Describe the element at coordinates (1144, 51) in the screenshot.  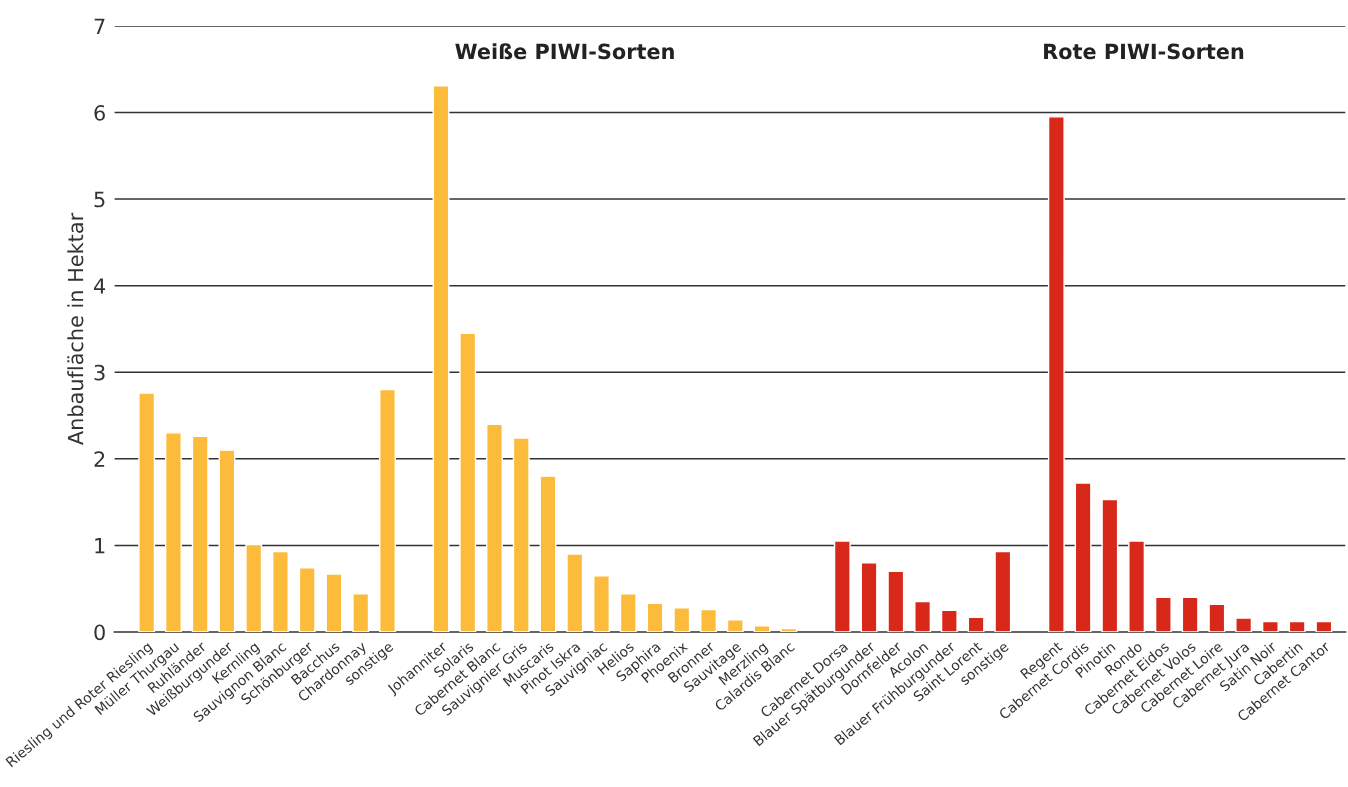
I see `annotation: Rote PIWI-Sorten` at that location.